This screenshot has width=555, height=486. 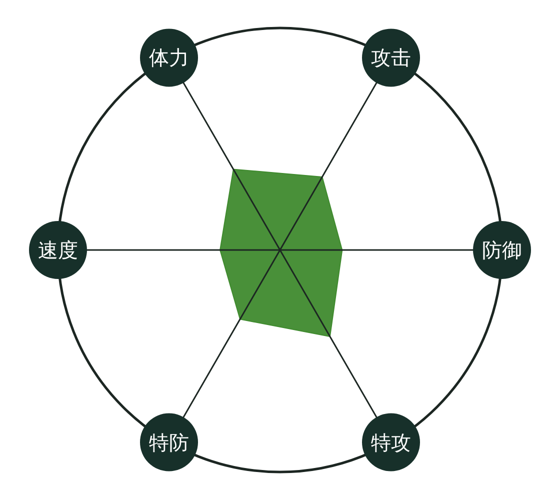 I want to click on spoke-label: 特攻, so click(x=391, y=442).